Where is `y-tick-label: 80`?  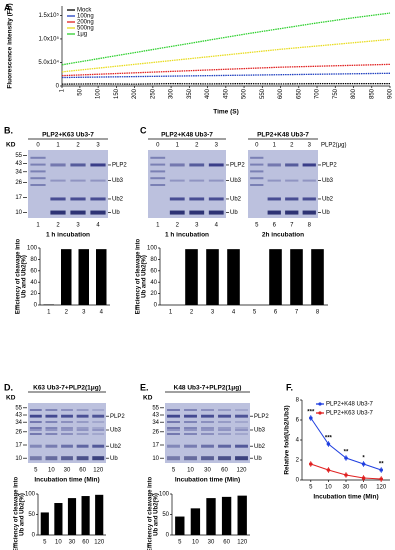
y-tick-label: 80 is located at coordinates (153, 260).